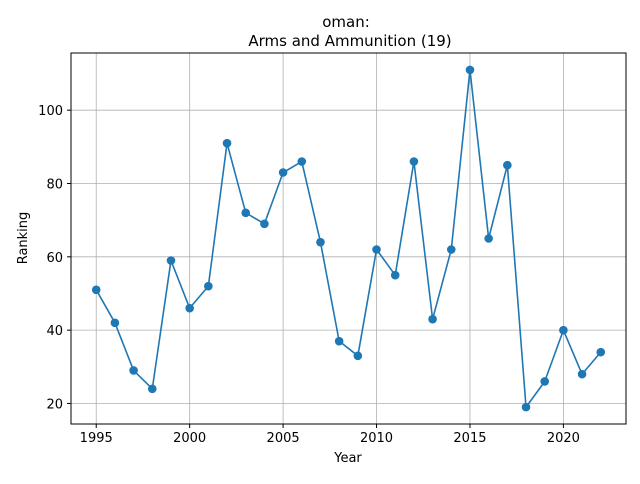 The height and width of the screenshot is (484, 640). What do you see at coordinates (347, 458) in the screenshot?
I see `x-axis-label: Year` at bounding box center [347, 458].